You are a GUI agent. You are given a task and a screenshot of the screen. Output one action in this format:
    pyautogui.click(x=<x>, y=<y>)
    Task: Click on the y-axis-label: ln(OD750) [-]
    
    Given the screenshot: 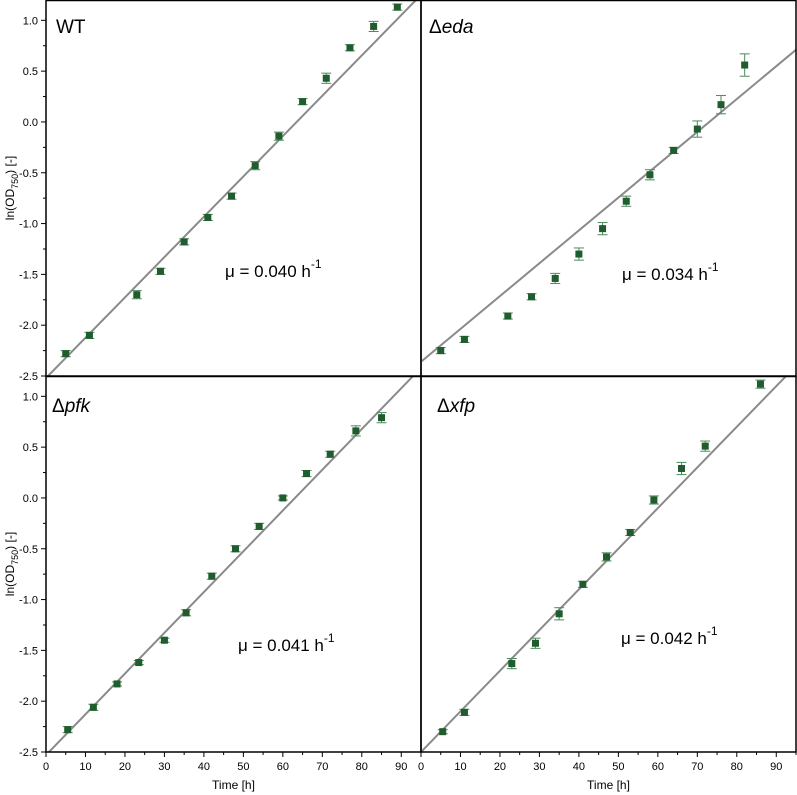 What is the action you would take?
    pyautogui.click(x=11, y=564)
    